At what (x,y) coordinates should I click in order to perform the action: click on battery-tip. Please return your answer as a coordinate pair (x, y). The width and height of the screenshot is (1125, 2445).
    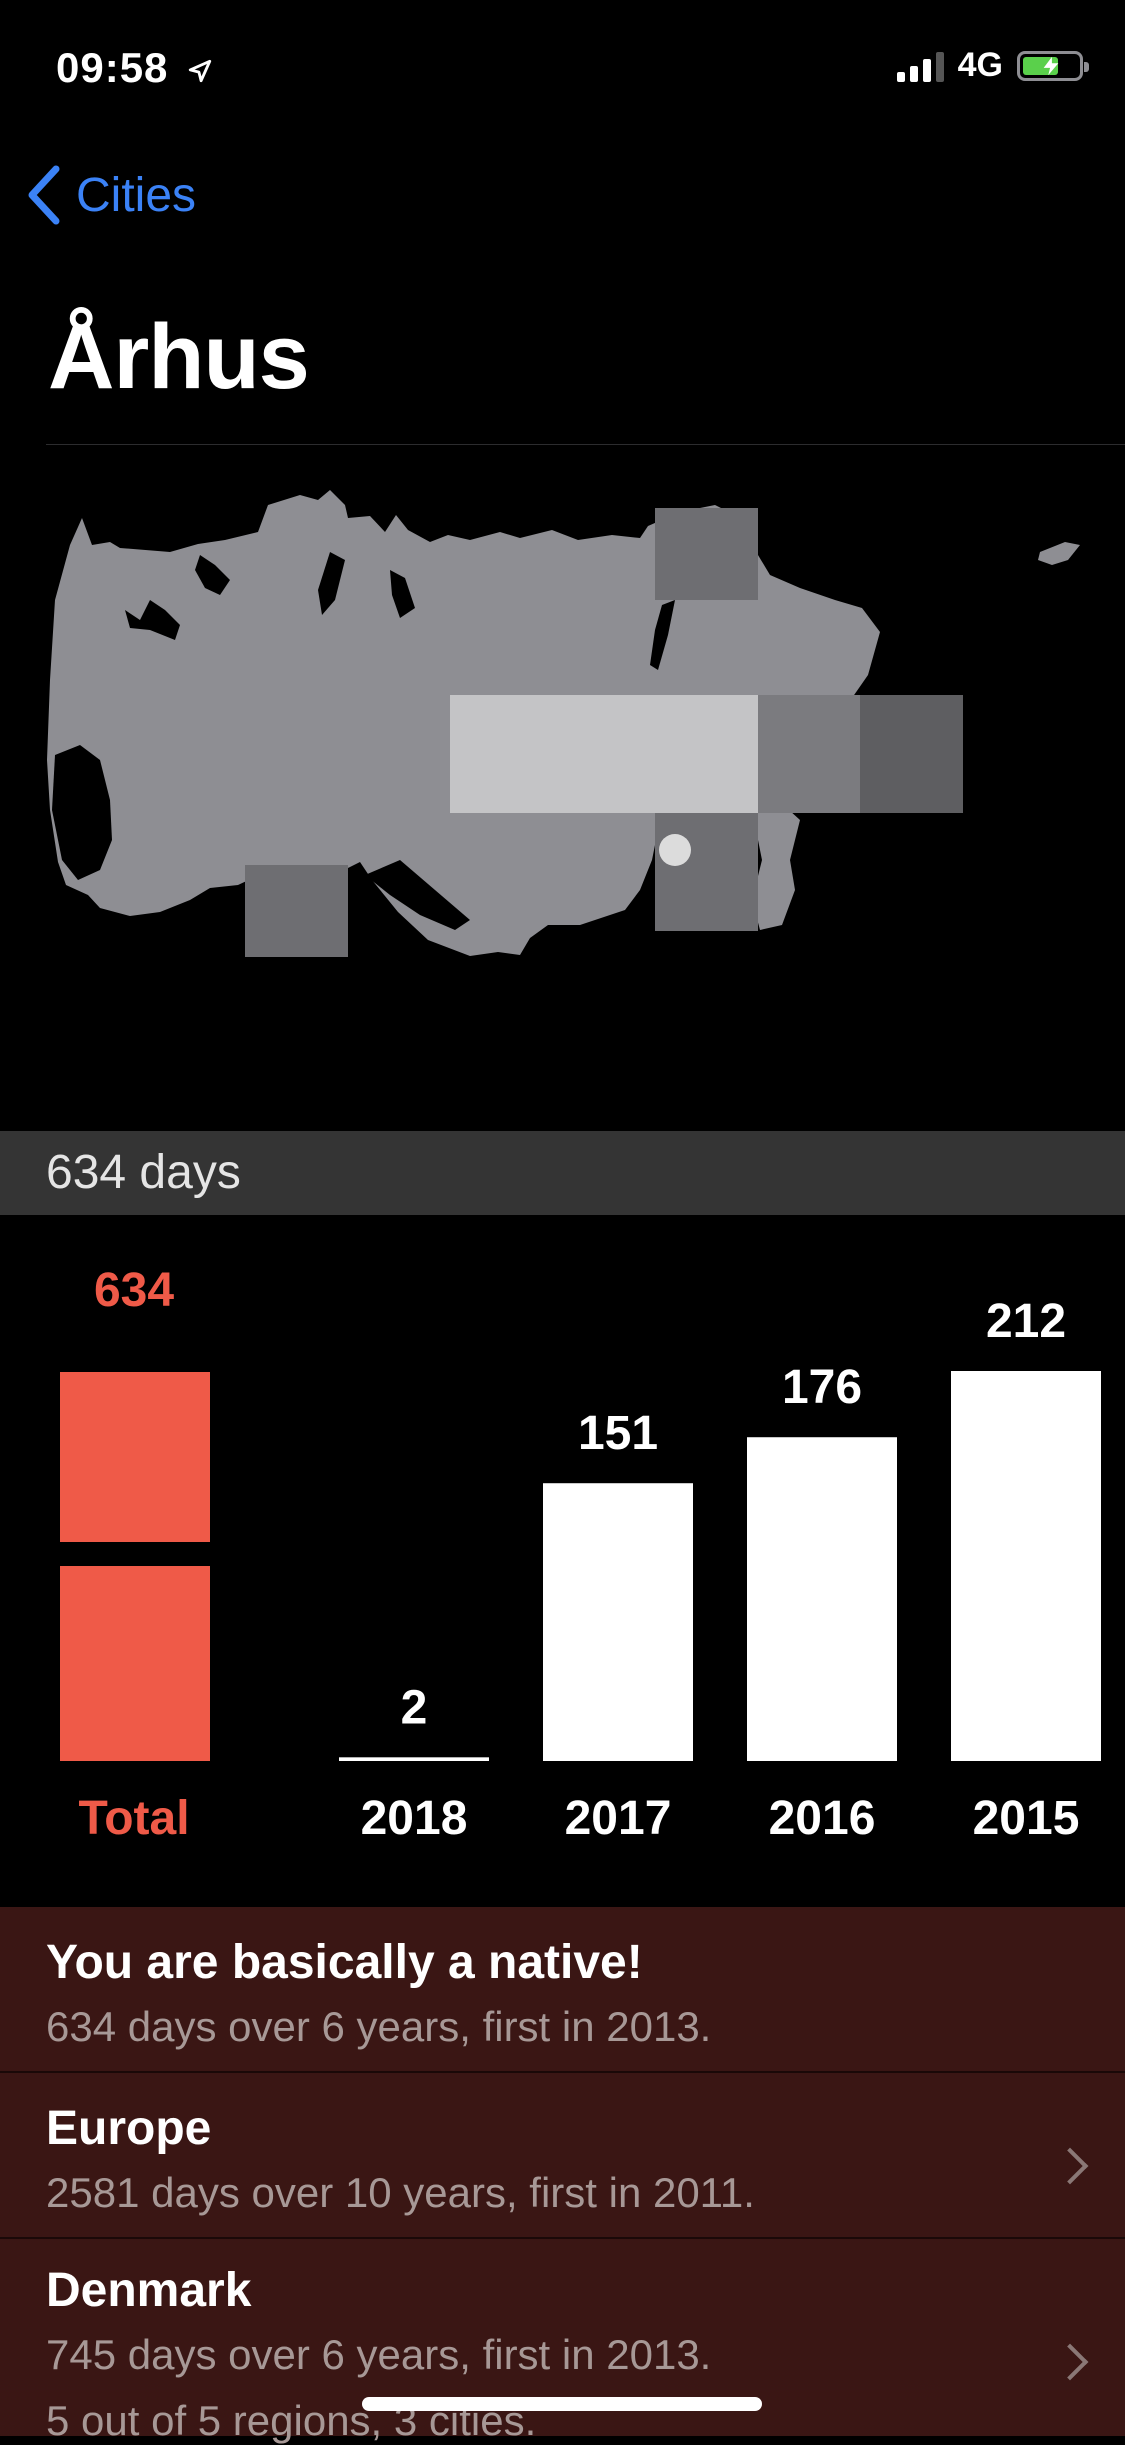
    Looking at the image, I should click on (1086, 66).